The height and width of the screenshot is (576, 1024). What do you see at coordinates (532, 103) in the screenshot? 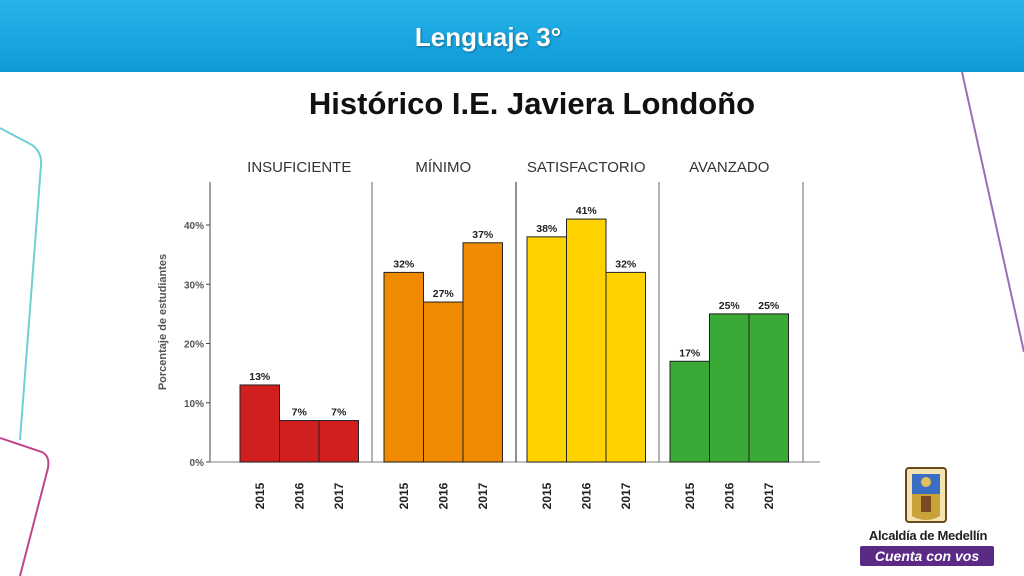
I see `page-title: Histórico I.E. Javiera Londoño` at bounding box center [532, 103].